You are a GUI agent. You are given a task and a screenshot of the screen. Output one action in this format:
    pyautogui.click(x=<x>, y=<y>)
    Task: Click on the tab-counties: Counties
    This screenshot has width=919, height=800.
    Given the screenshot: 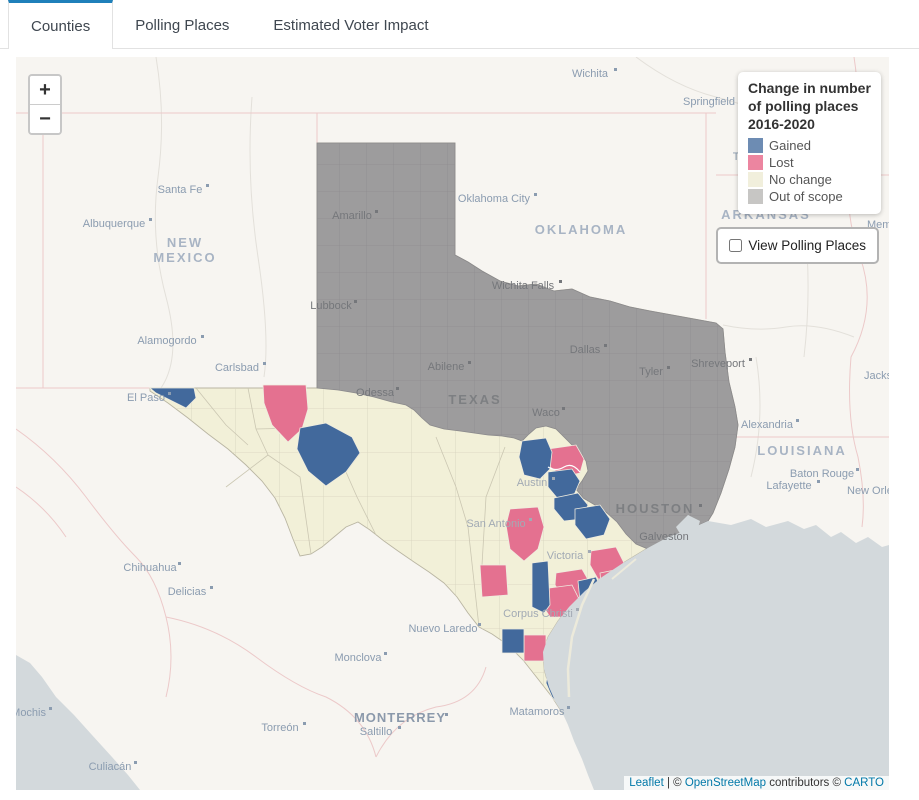 What is the action you would take?
    pyautogui.click(x=61, y=24)
    